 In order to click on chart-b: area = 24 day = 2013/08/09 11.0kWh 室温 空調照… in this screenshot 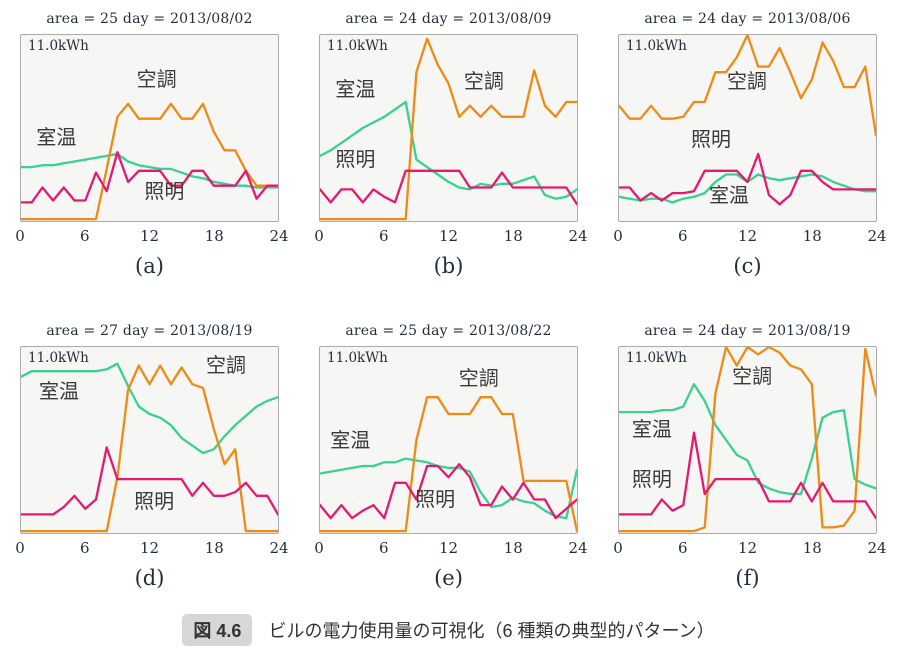, I will do `click(448, 145)`.